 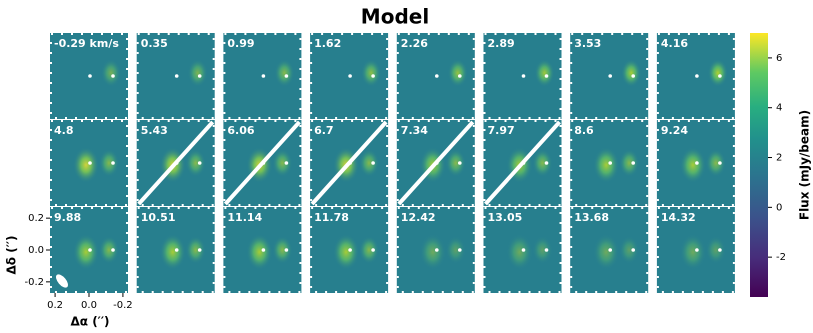 What do you see at coordinates (678, 217) in the screenshot?
I see `panel-label: 14.32` at bounding box center [678, 217].